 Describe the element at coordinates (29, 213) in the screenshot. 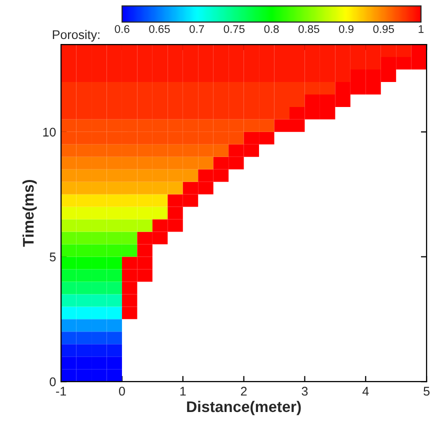

I see `y-axis-title: Time(ms)` at that location.